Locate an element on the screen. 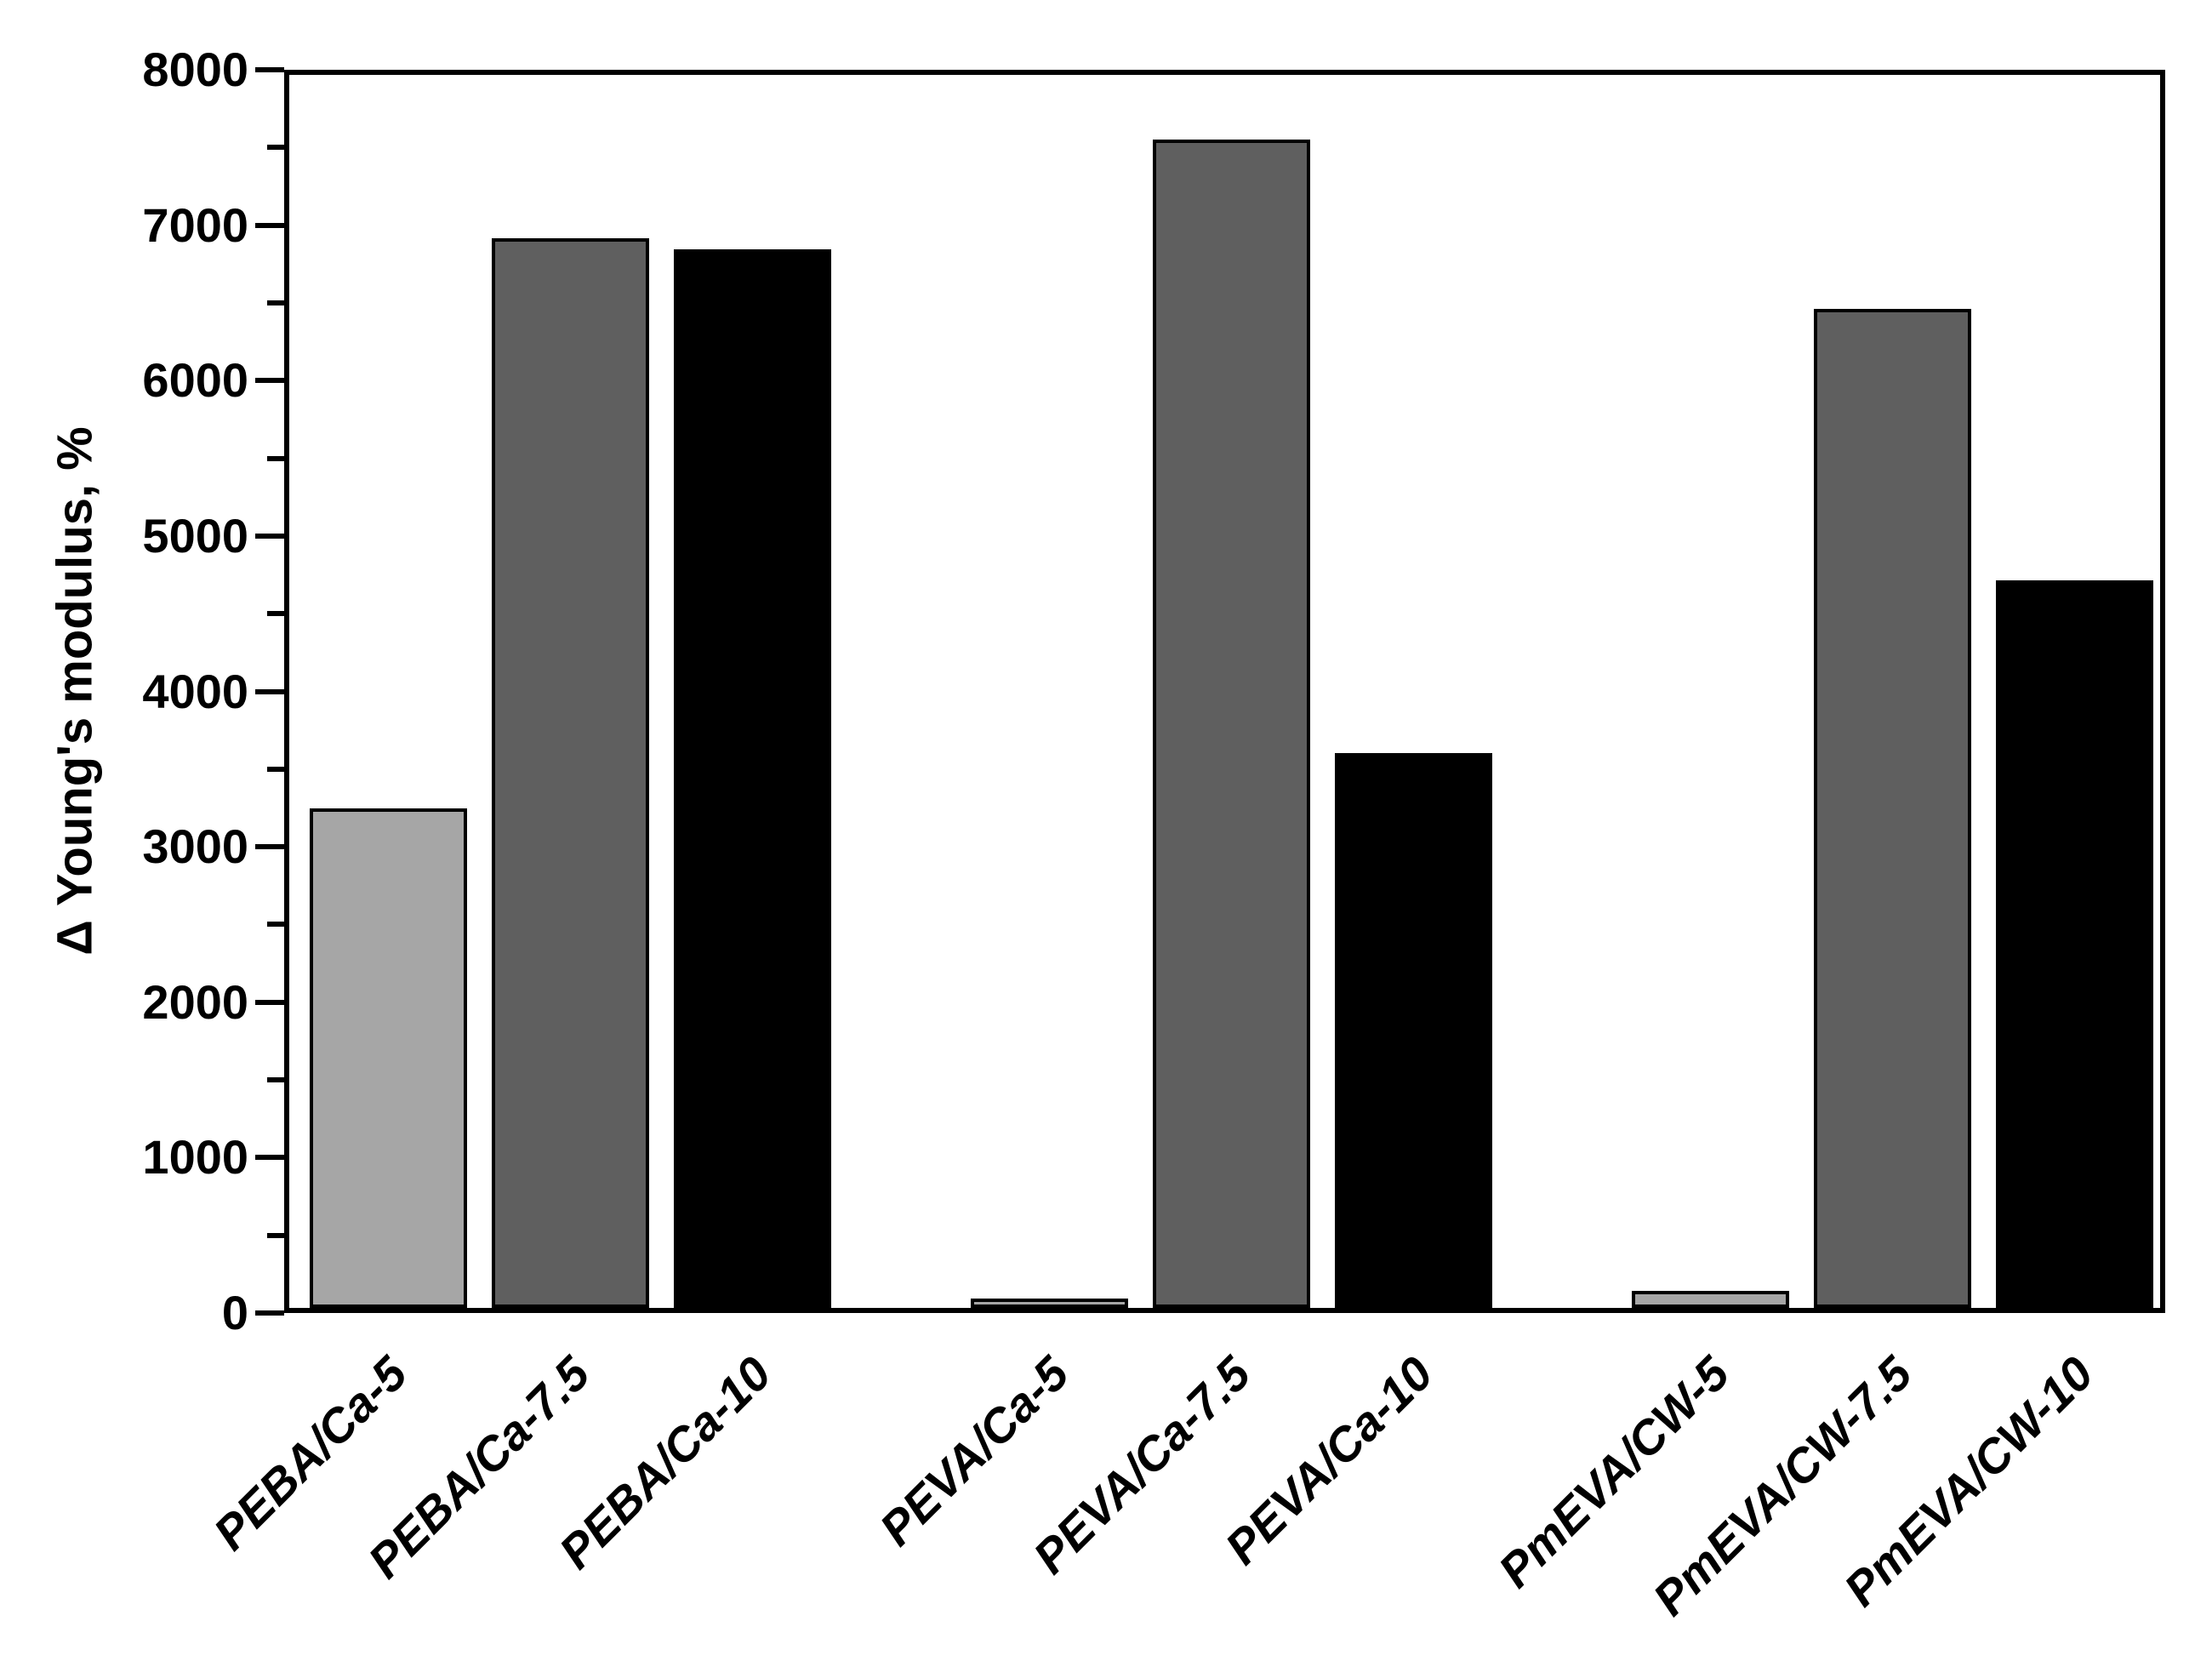 The height and width of the screenshot is (1667, 2212). y-tick-label-6000: 6000 is located at coordinates (195, 380).